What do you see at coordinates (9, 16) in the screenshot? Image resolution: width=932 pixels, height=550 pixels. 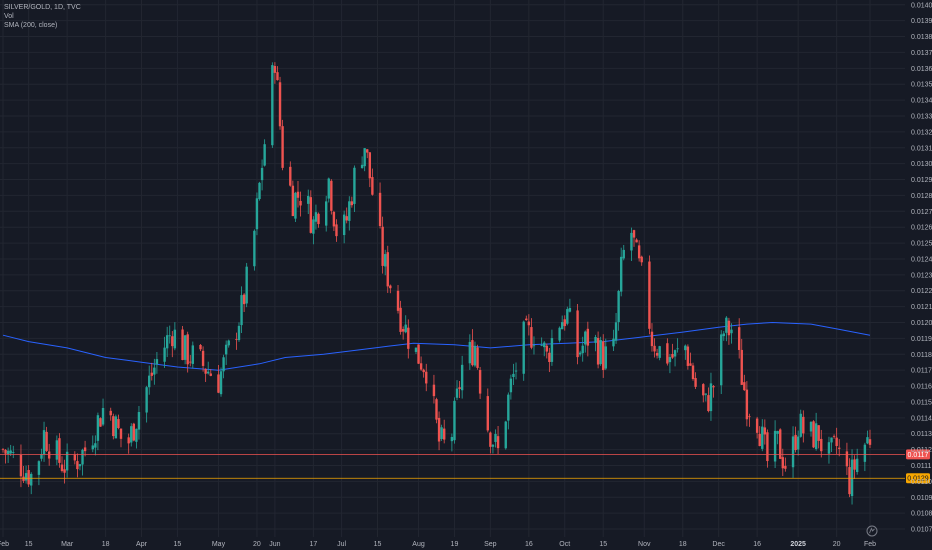 I see `legend-volume: Vol` at bounding box center [9, 16].